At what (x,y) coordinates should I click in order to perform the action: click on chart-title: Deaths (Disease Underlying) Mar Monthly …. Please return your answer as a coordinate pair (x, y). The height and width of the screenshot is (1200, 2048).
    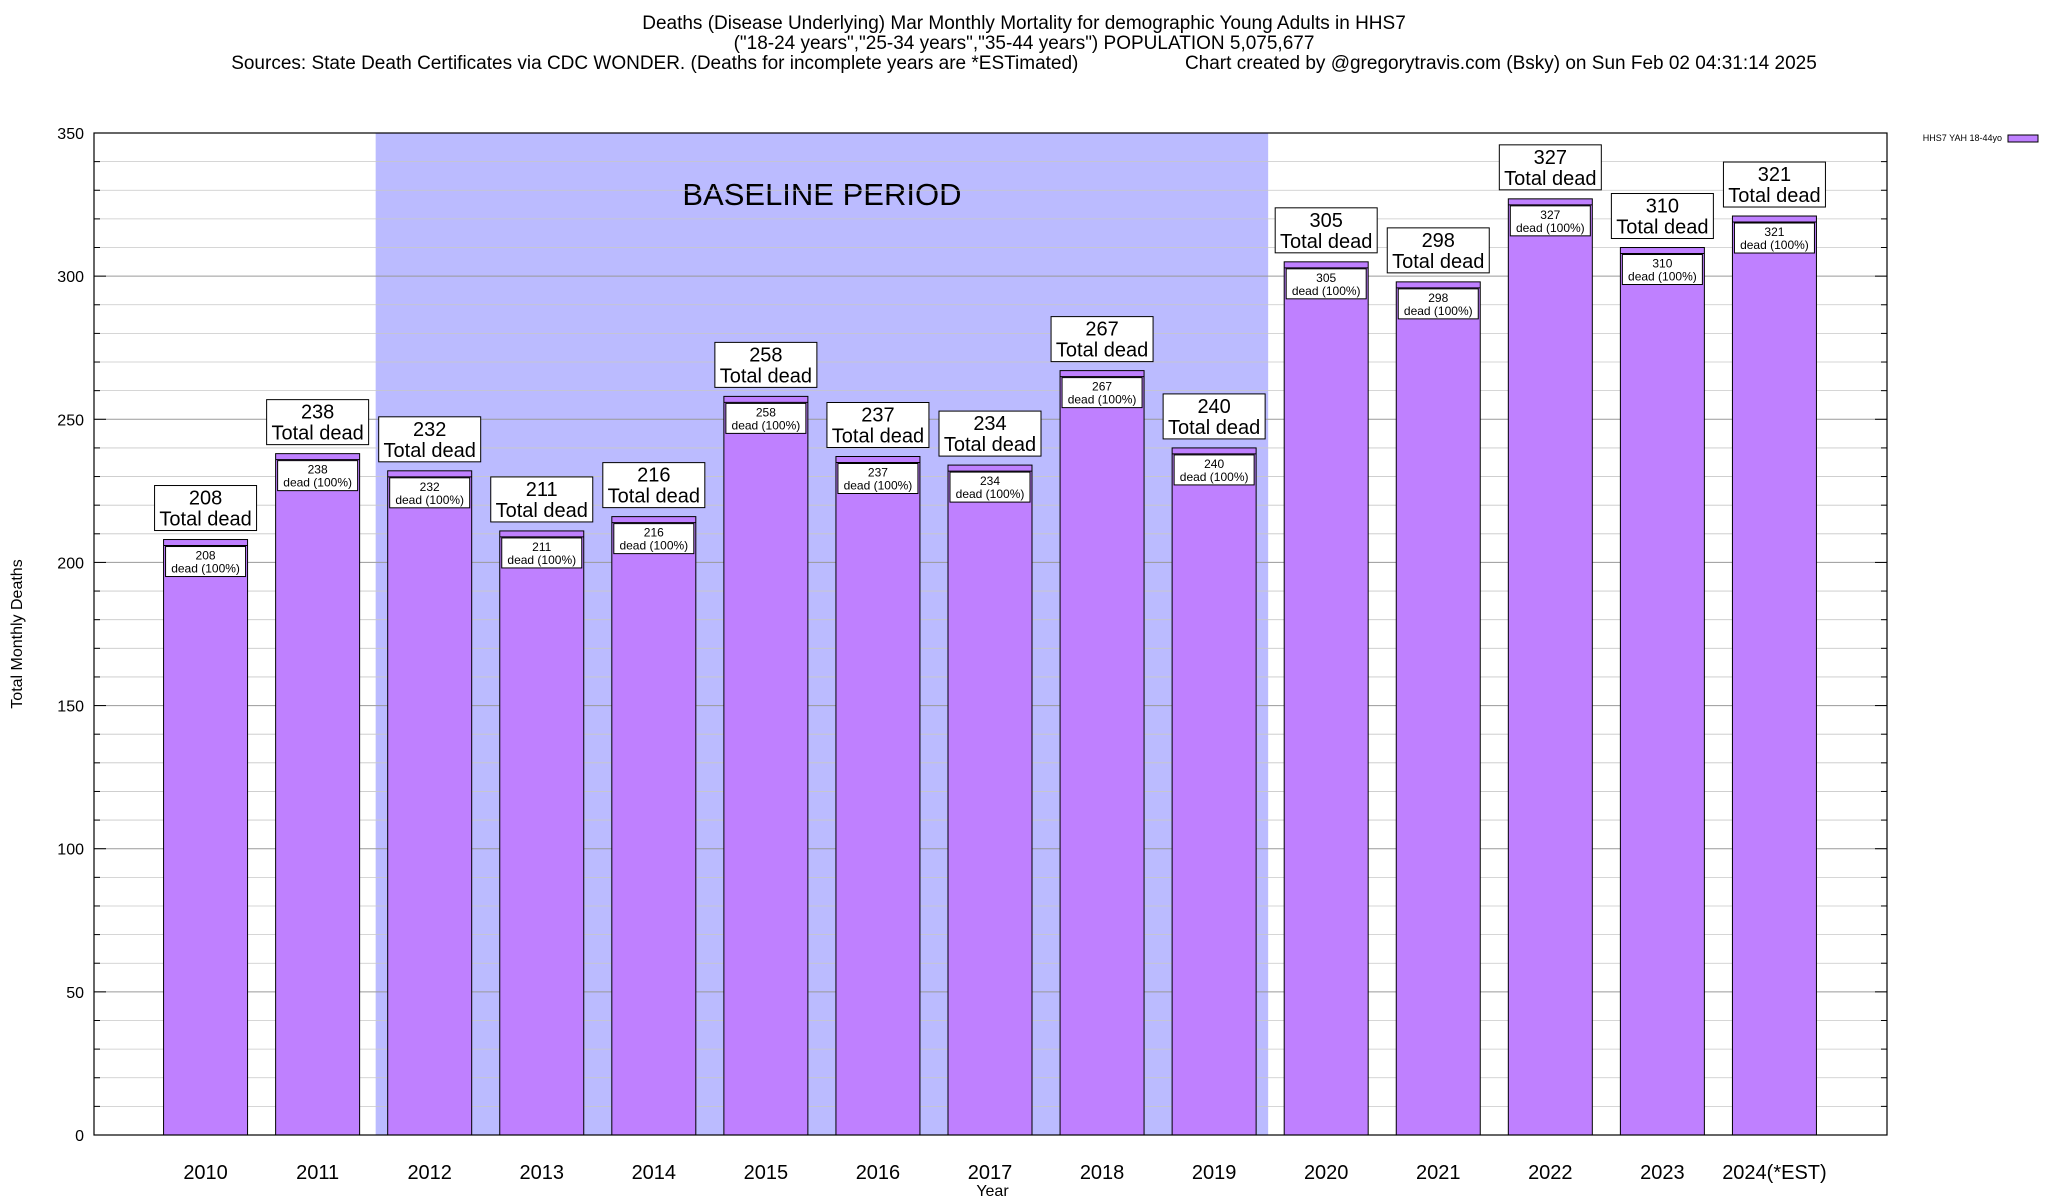
    Looking at the image, I should click on (1024, 23).